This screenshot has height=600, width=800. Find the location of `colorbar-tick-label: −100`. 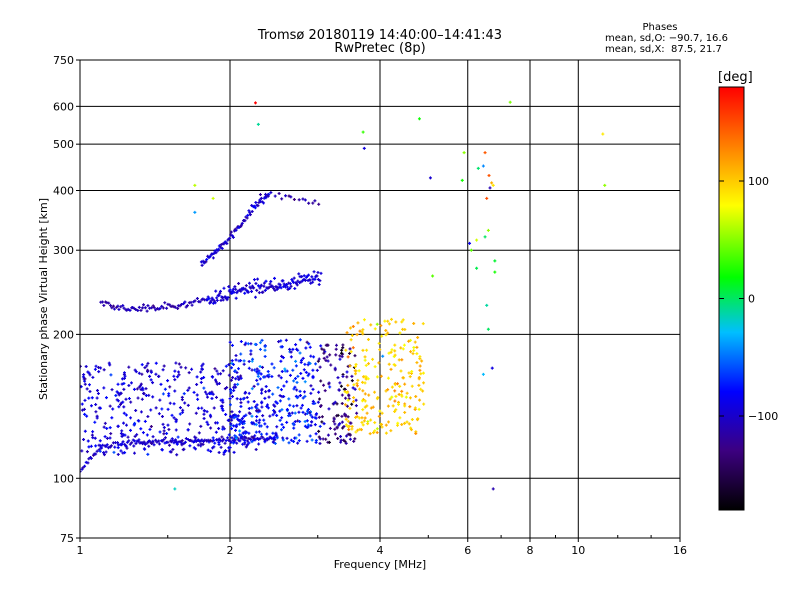

colorbar-tick-label: −100 is located at coordinates (763, 416).